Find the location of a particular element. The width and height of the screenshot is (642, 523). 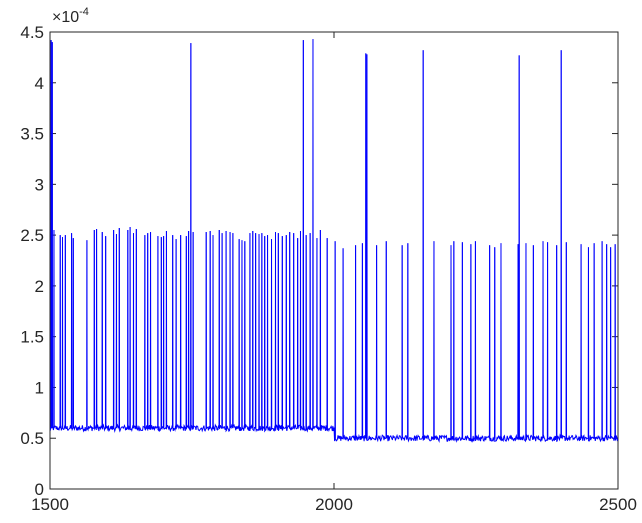

y-exponent-label: ×10⁻⁴ is located at coordinates (70, 16).